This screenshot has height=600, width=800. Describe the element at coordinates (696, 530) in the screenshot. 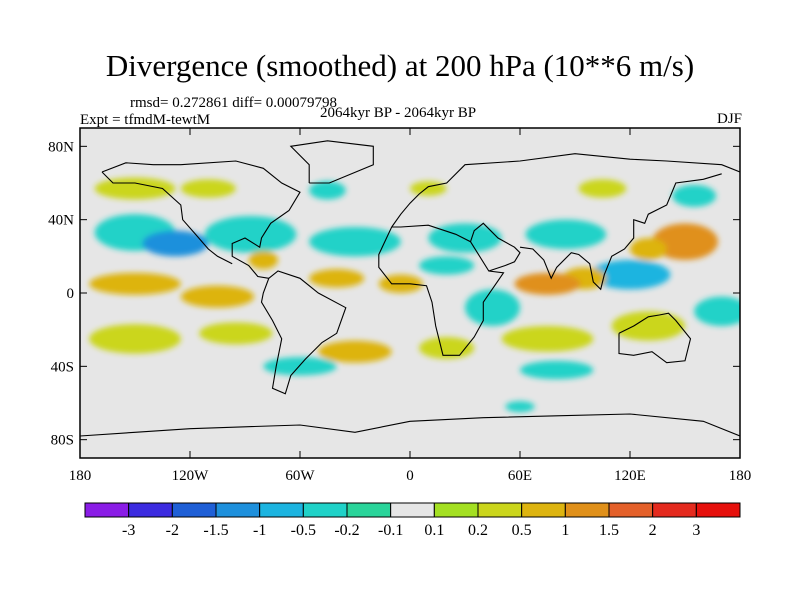

I see `colorbar-label: 3` at that location.